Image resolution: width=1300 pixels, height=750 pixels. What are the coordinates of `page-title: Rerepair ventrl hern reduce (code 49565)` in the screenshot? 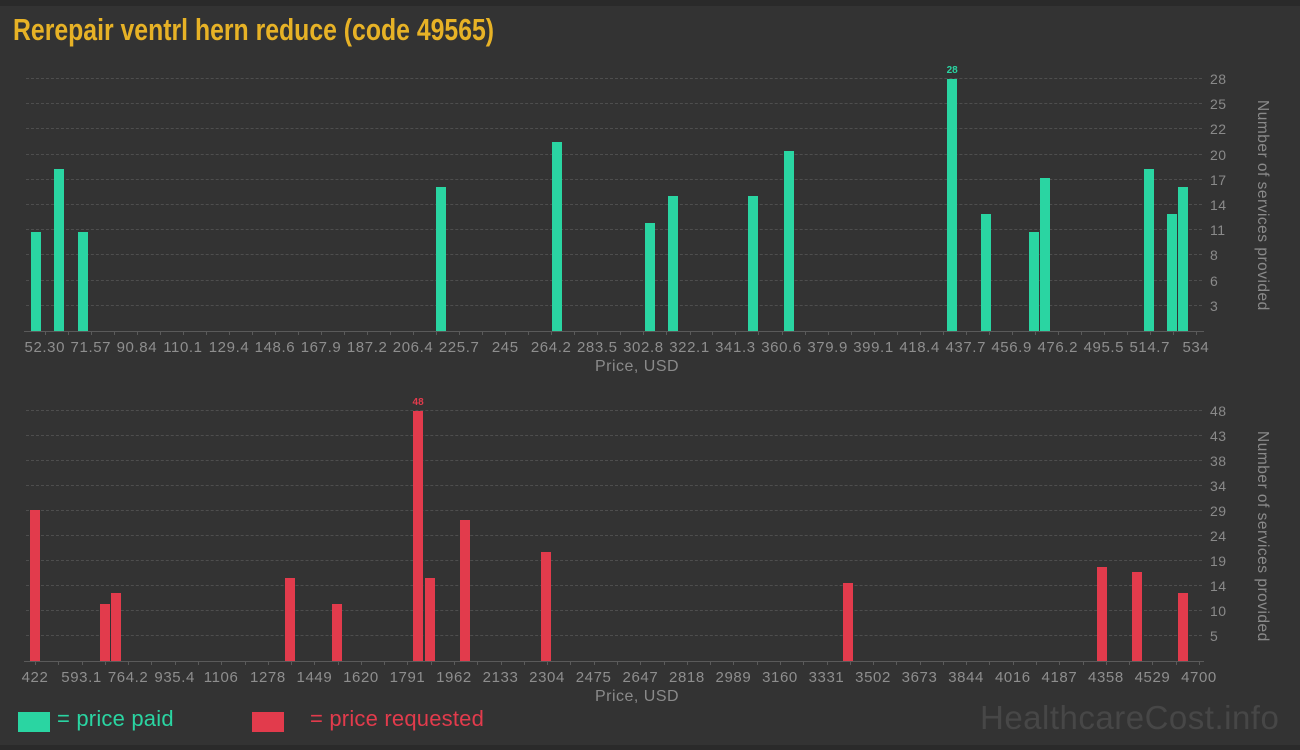 It's located at (254, 29).